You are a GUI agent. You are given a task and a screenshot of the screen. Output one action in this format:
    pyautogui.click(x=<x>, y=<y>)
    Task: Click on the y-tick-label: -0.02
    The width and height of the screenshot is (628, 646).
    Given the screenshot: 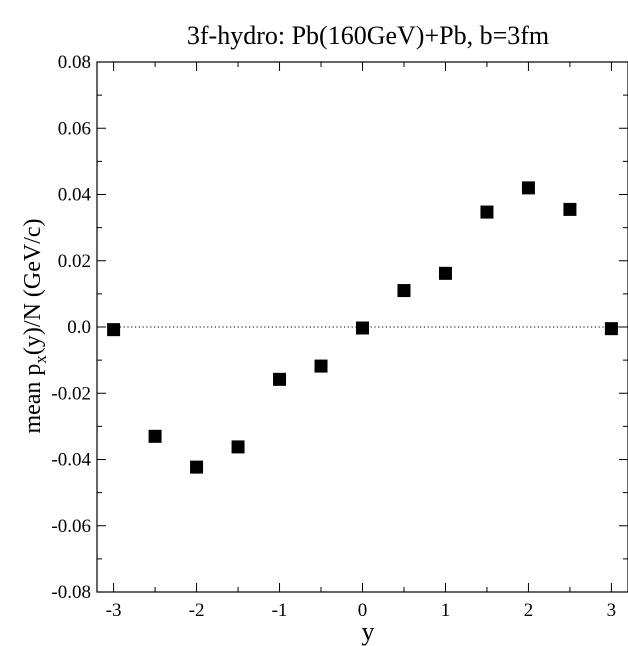 What is the action you would take?
    pyautogui.click(x=71, y=393)
    